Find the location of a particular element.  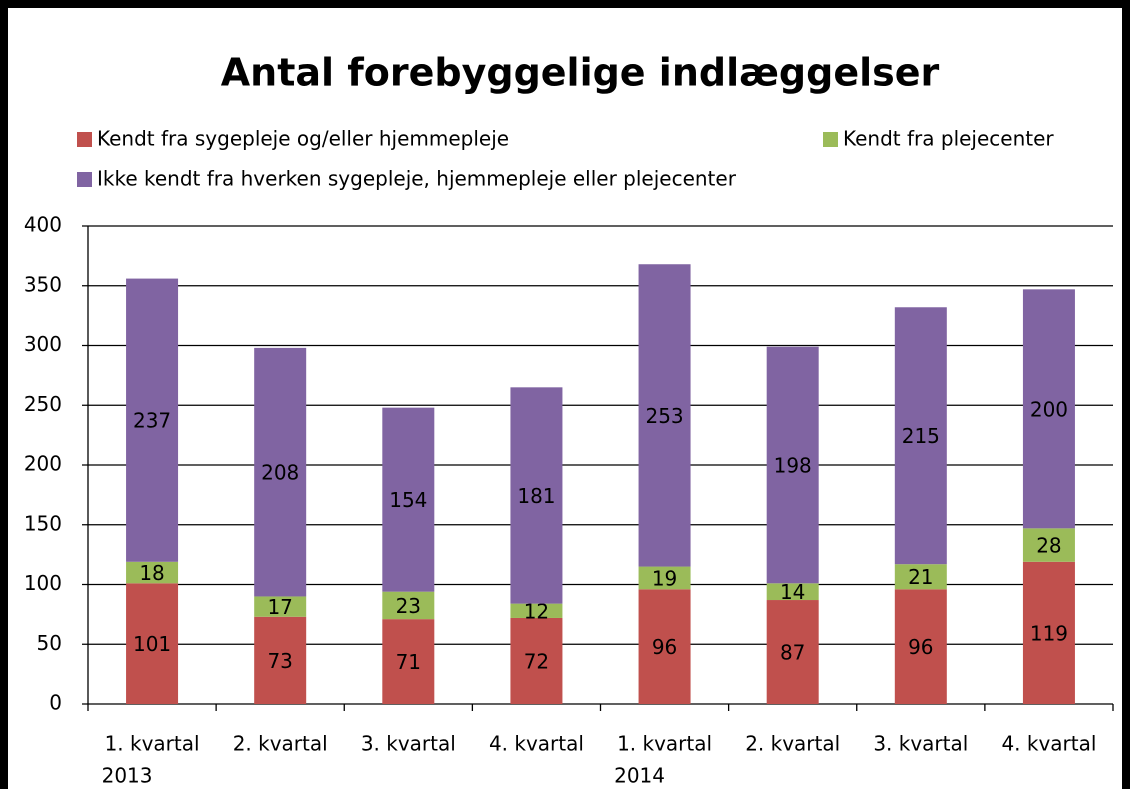

value-label: 208 is located at coordinates (280, 473).